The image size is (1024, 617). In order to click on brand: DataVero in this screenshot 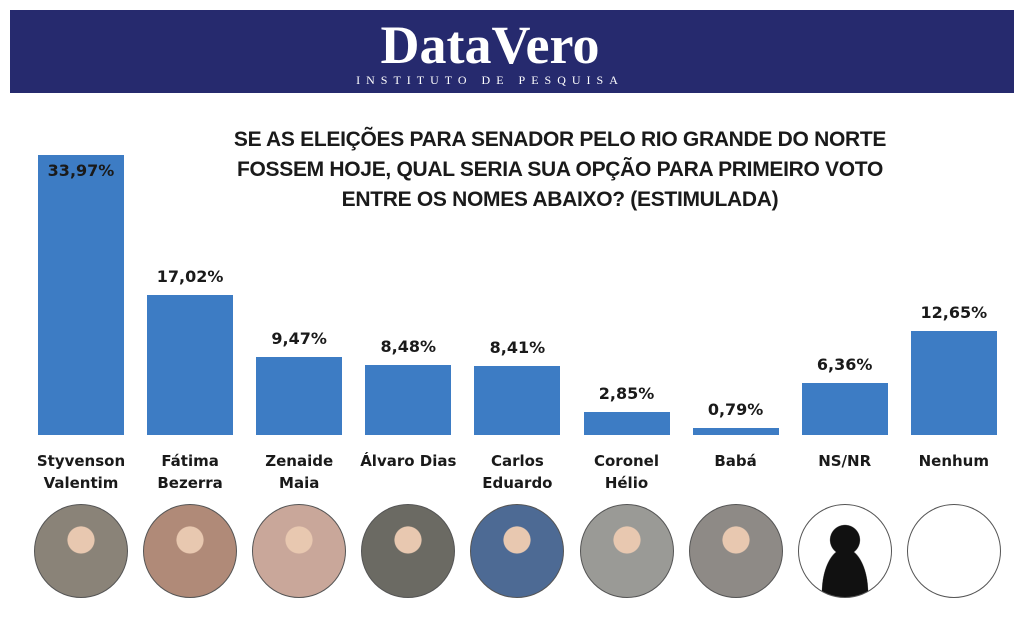, I will do `click(490, 45)`.